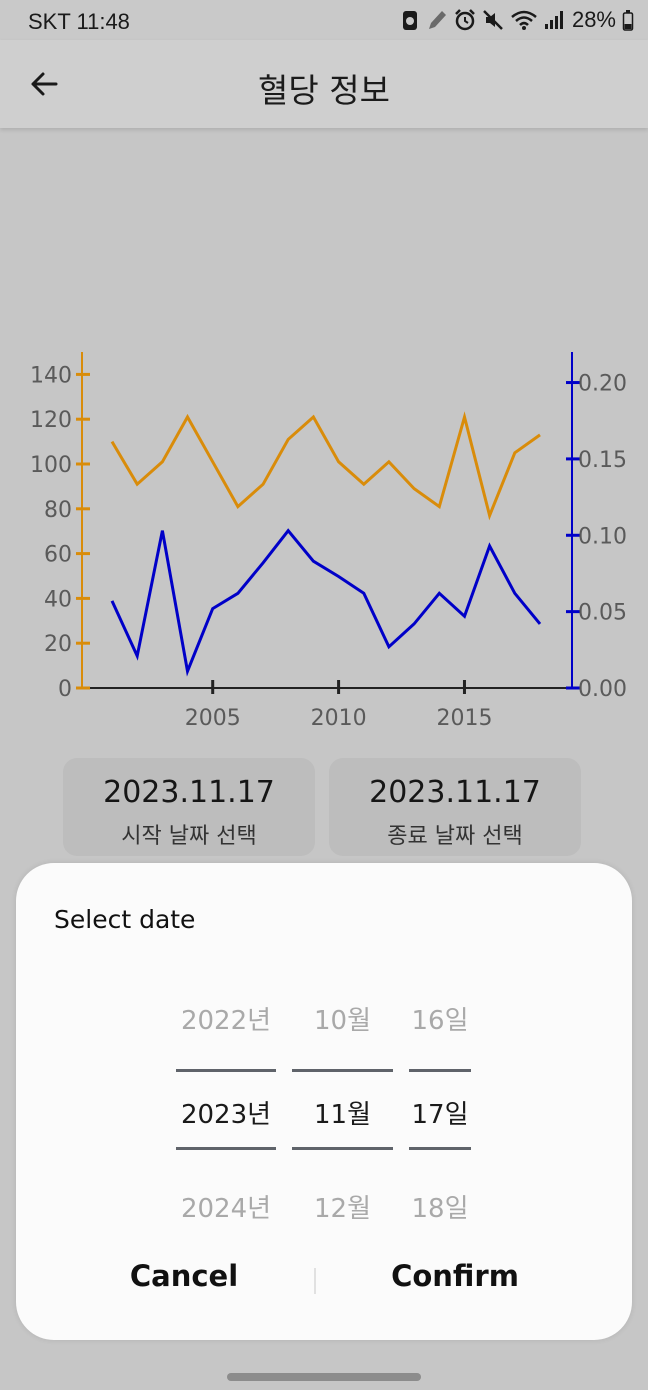  Describe the element at coordinates (602, 460) in the screenshot. I see `y-right-tick-label: 0.15` at that location.